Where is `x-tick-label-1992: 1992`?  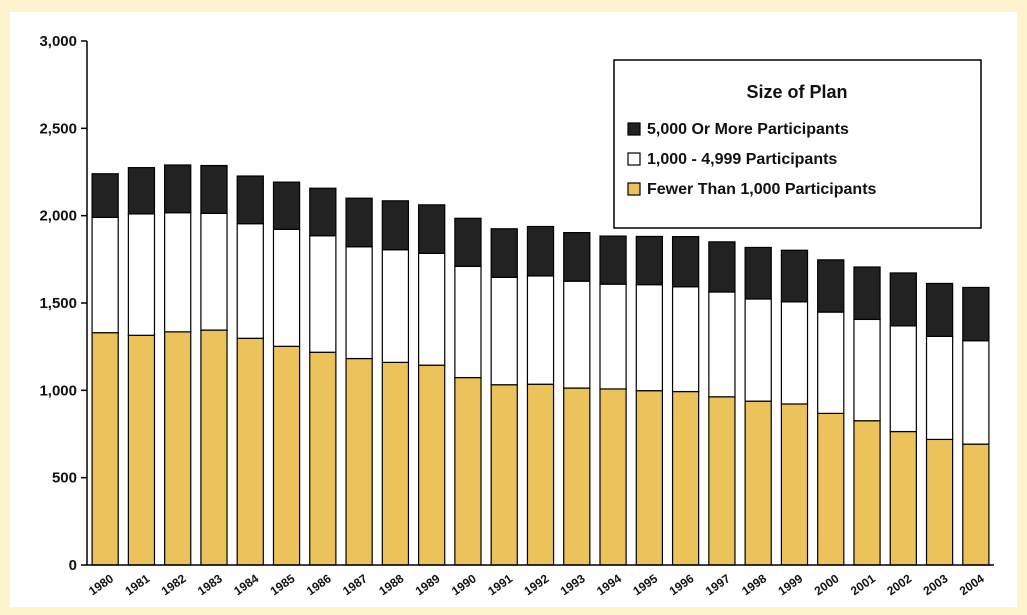 x-tick-label-1992: 1992 is located at coordinates (536, 584).